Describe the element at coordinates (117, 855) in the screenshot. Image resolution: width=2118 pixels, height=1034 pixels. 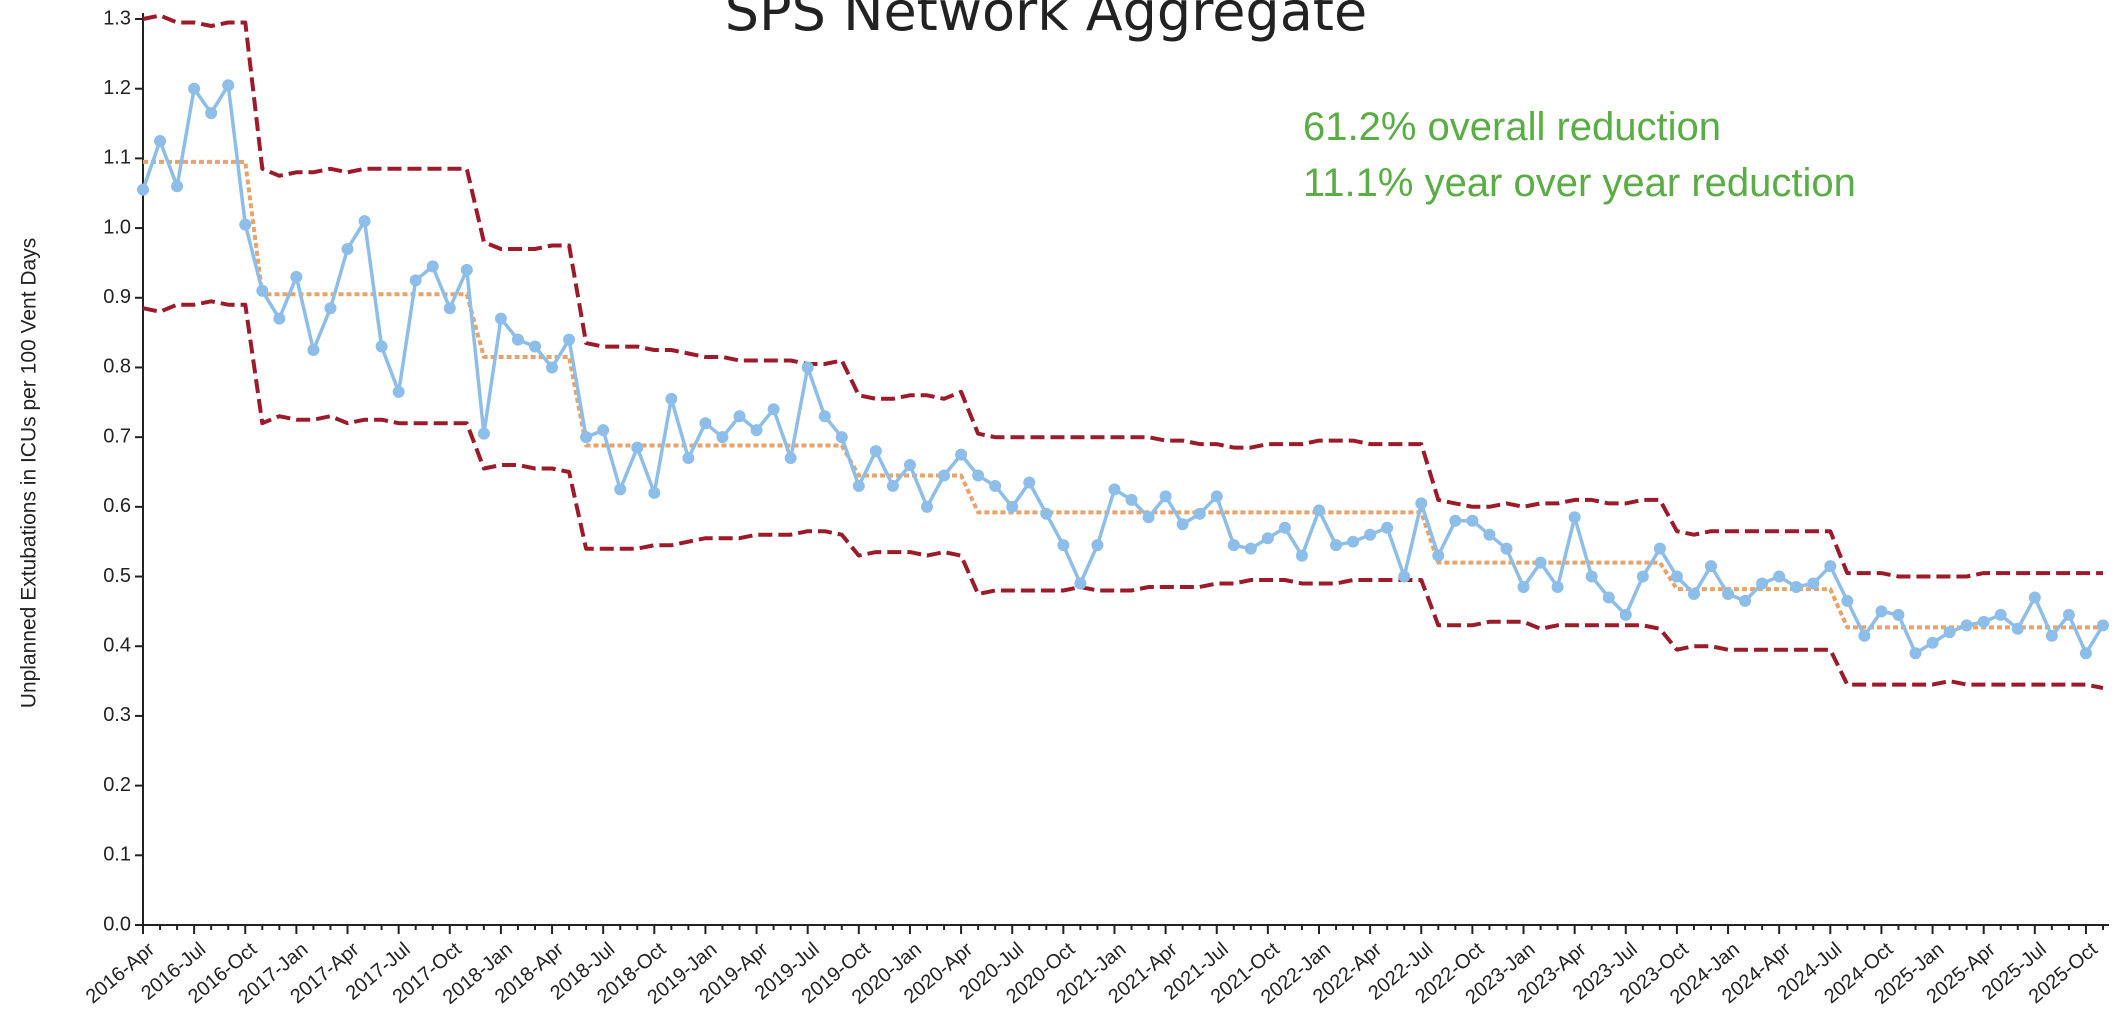
I see `y-tick-label: 0.1` at that location.